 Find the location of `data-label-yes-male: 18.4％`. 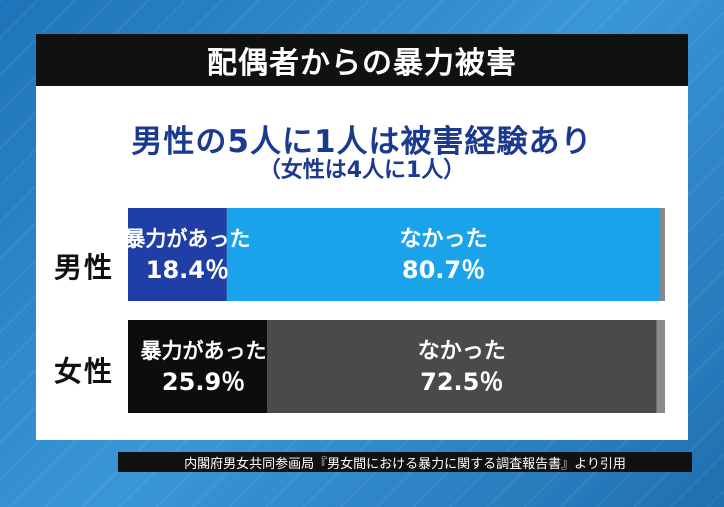

data-label-yes-male: 18.4％ is located at coordinates (187, 270).